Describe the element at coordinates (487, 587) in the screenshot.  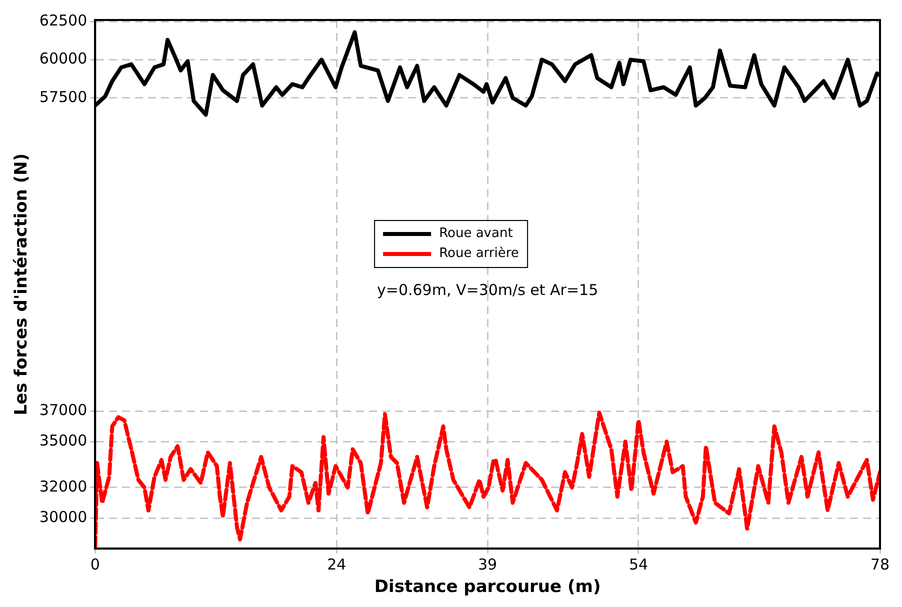
I see `x-axis-title: Distance parcourue (m)` at that location.